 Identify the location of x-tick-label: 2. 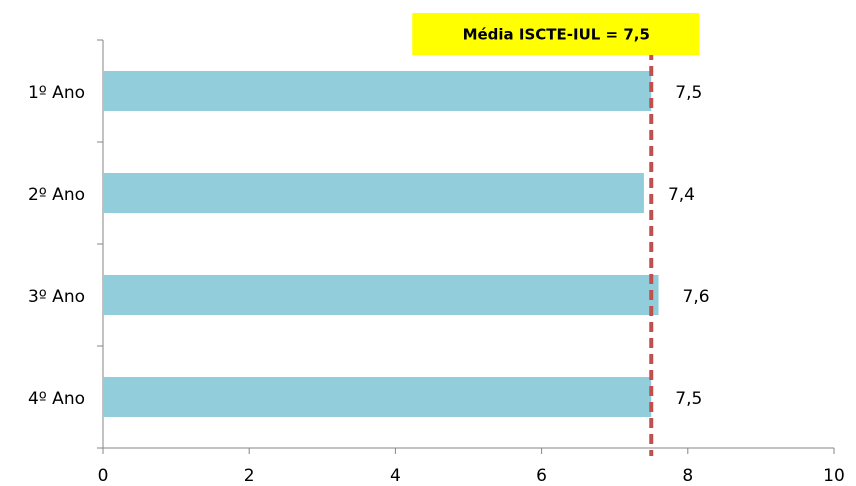
(249, 476).